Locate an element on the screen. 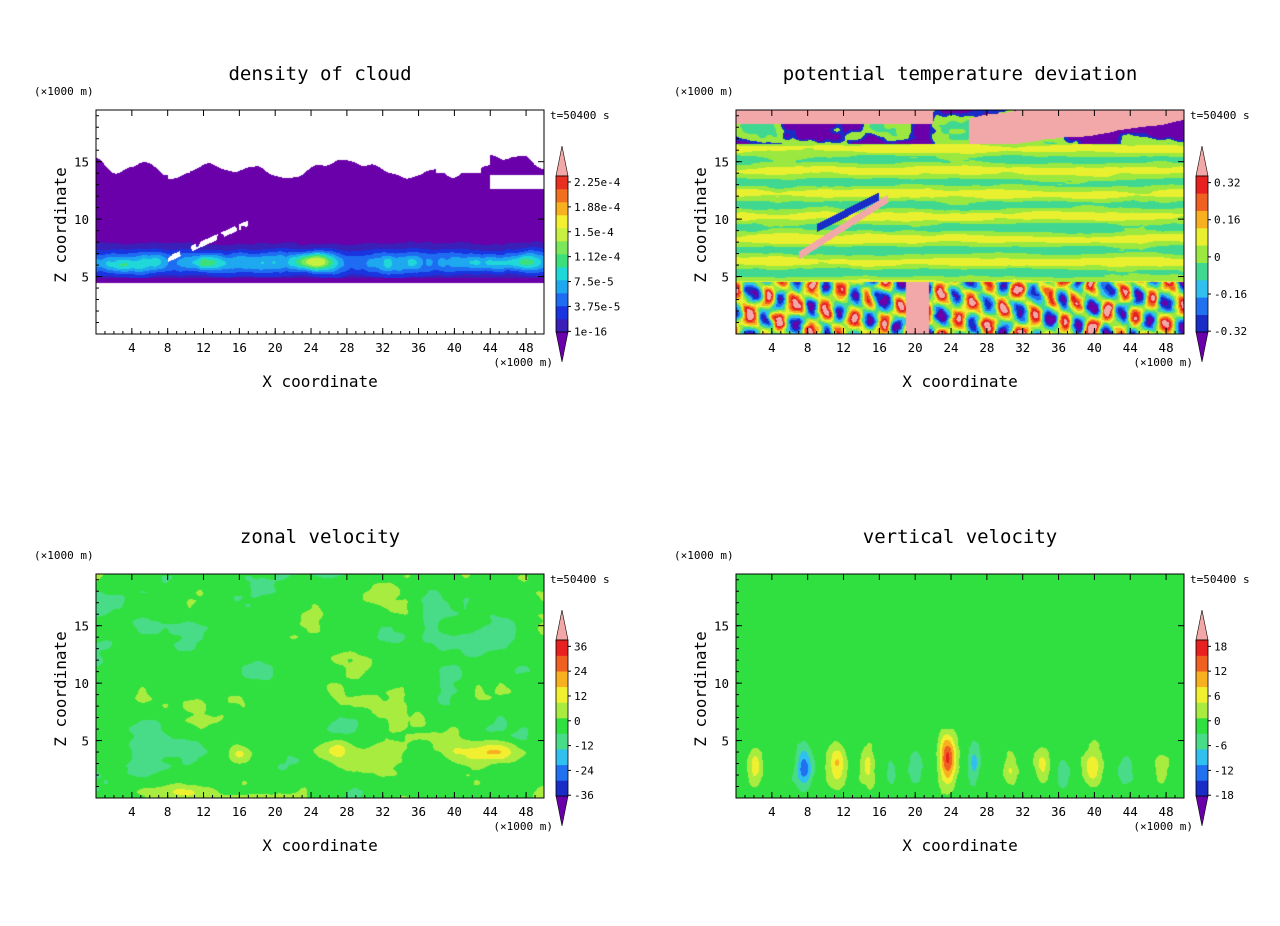 The height and width of the screenshot is (926, 1280). colorbar-label: 18 is located at coordinates (1220, 646).